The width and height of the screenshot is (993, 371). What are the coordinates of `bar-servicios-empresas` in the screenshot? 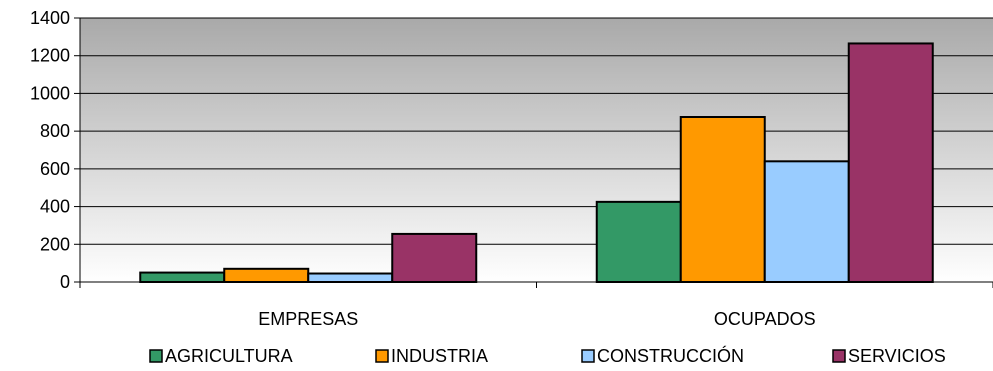 It's located at (434, 258).